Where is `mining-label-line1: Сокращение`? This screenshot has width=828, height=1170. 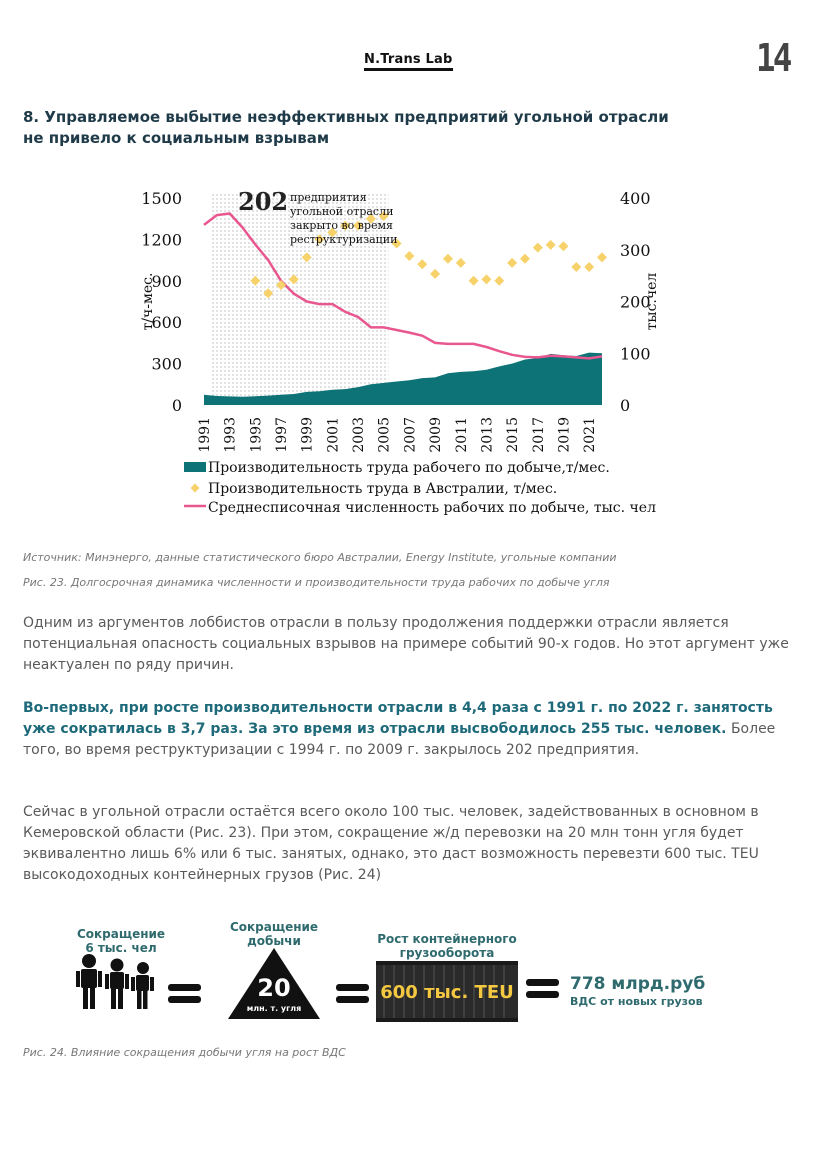
mining-label-line1: Сокращение is located at coordinates (274, 927).